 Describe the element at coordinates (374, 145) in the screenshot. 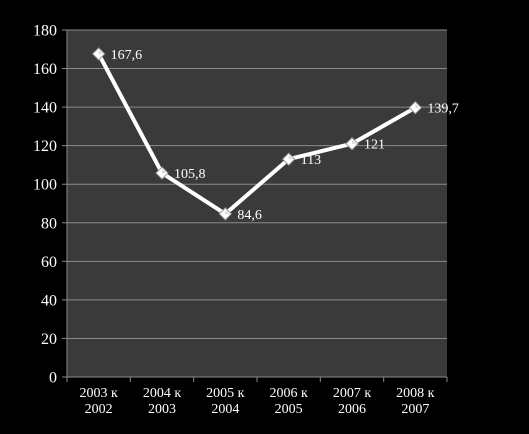

I see `data-label: 121` at that location.